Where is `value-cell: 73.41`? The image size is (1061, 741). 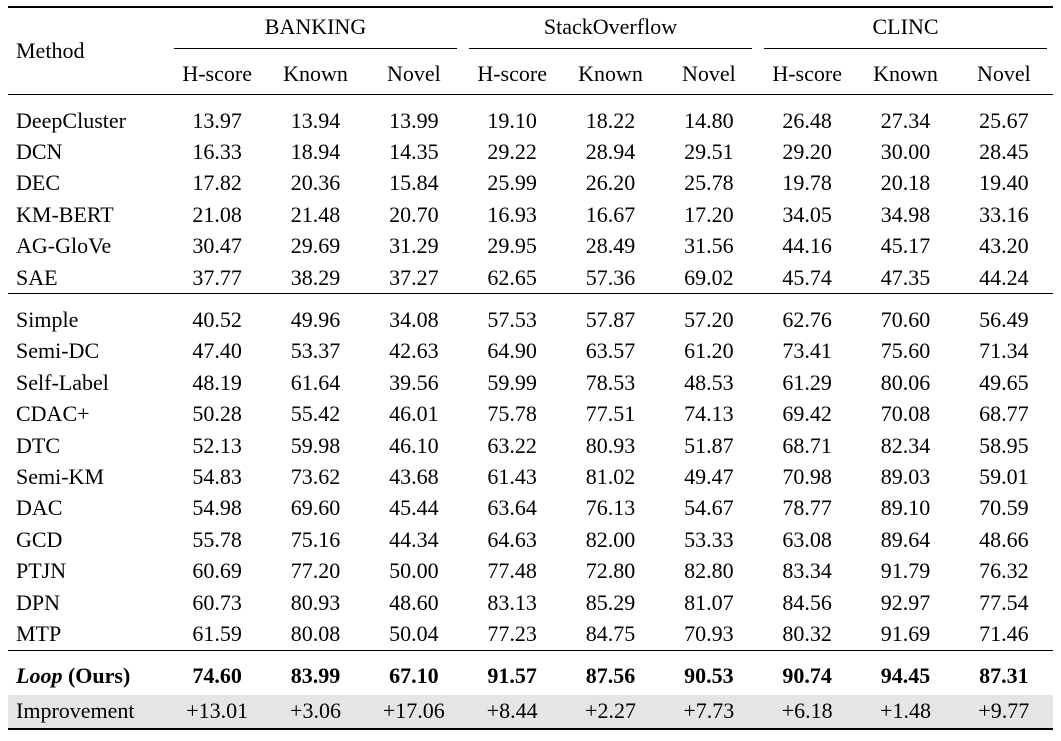
value-cell: 73.41 is located at coordinates (807, 351).